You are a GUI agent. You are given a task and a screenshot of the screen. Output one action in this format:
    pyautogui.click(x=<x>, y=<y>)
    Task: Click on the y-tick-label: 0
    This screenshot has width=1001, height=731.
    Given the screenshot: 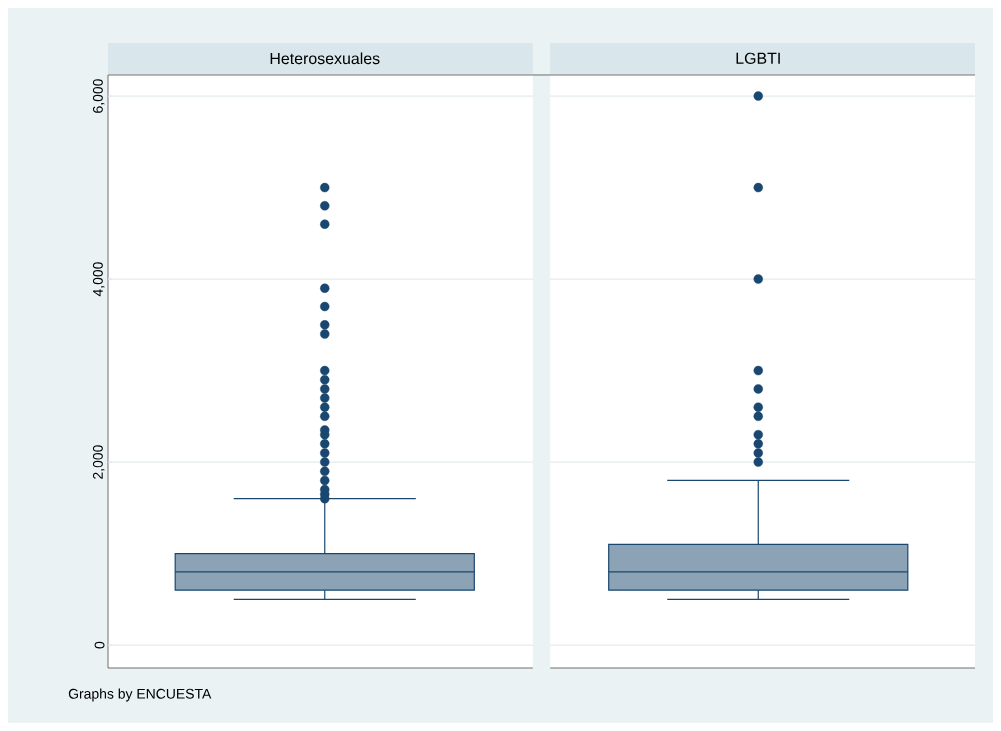 What is the action you would take?
    pyautogui.click(x=99, y=645)
    